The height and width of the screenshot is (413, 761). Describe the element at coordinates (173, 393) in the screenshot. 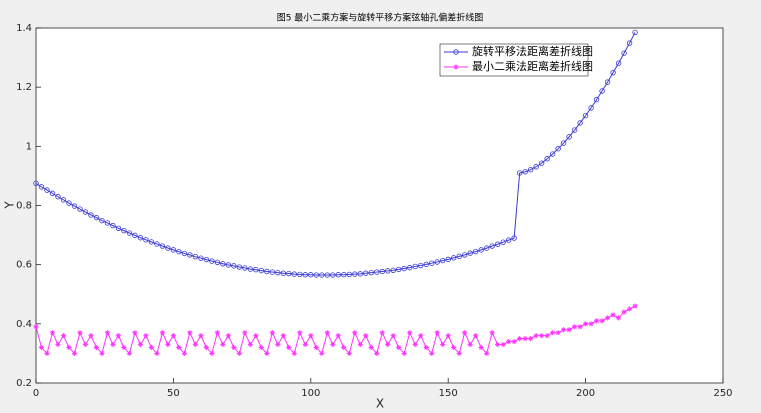

I see `x-tick-label: 50` at that location.